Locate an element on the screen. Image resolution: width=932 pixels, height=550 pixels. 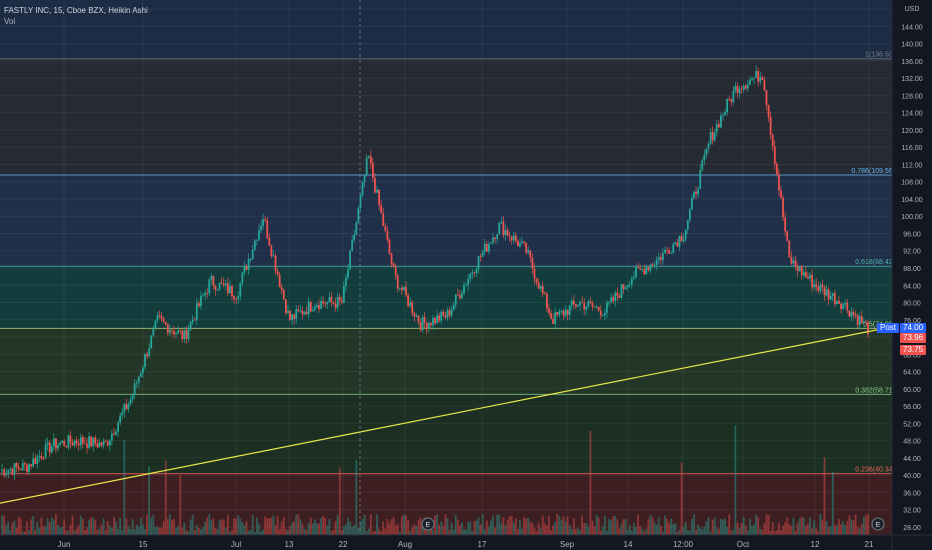
price-axis-tick: 52.00 is located at coordinates (912, 424).